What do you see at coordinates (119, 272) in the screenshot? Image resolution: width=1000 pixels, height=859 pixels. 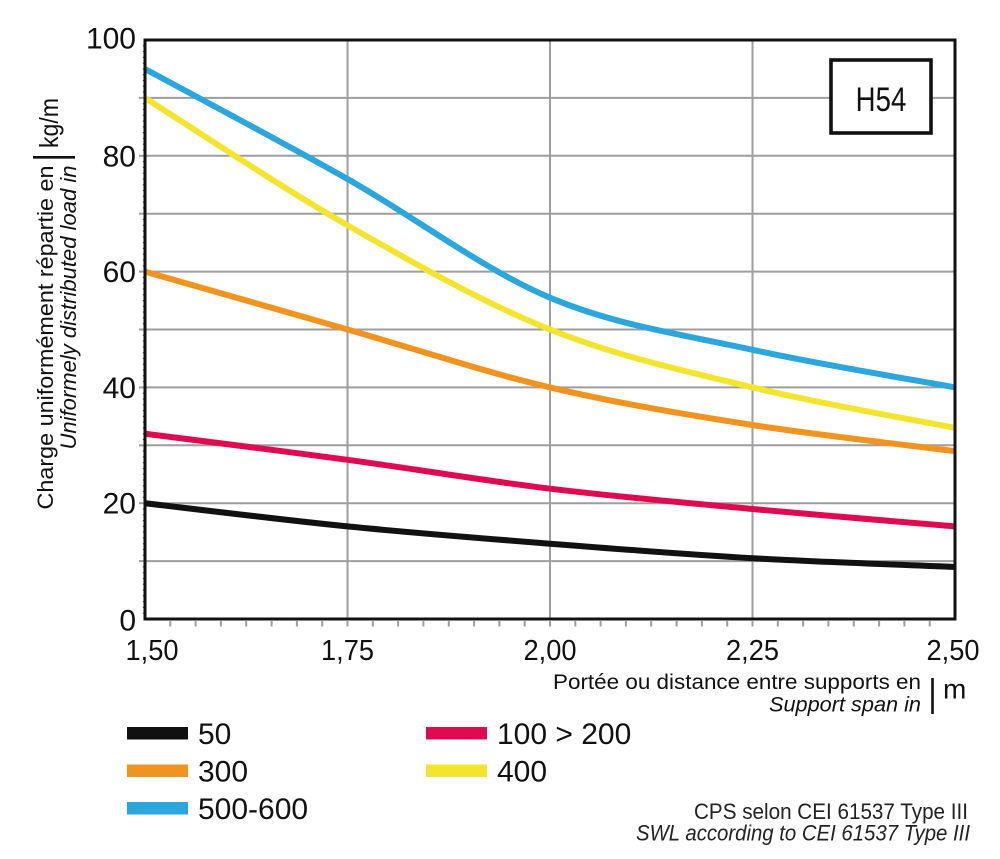 I see `svg-text: 60` at bounding box center [119, 272].